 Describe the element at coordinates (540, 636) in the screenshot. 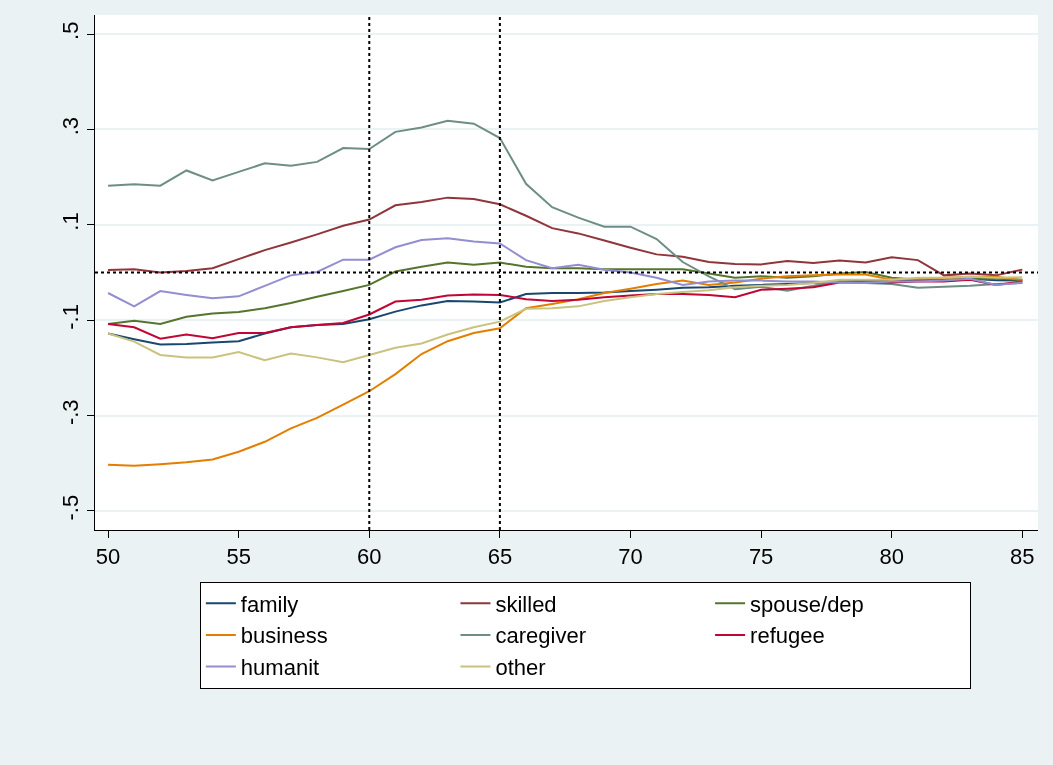

I see `legend-label: caregiver` at that location.